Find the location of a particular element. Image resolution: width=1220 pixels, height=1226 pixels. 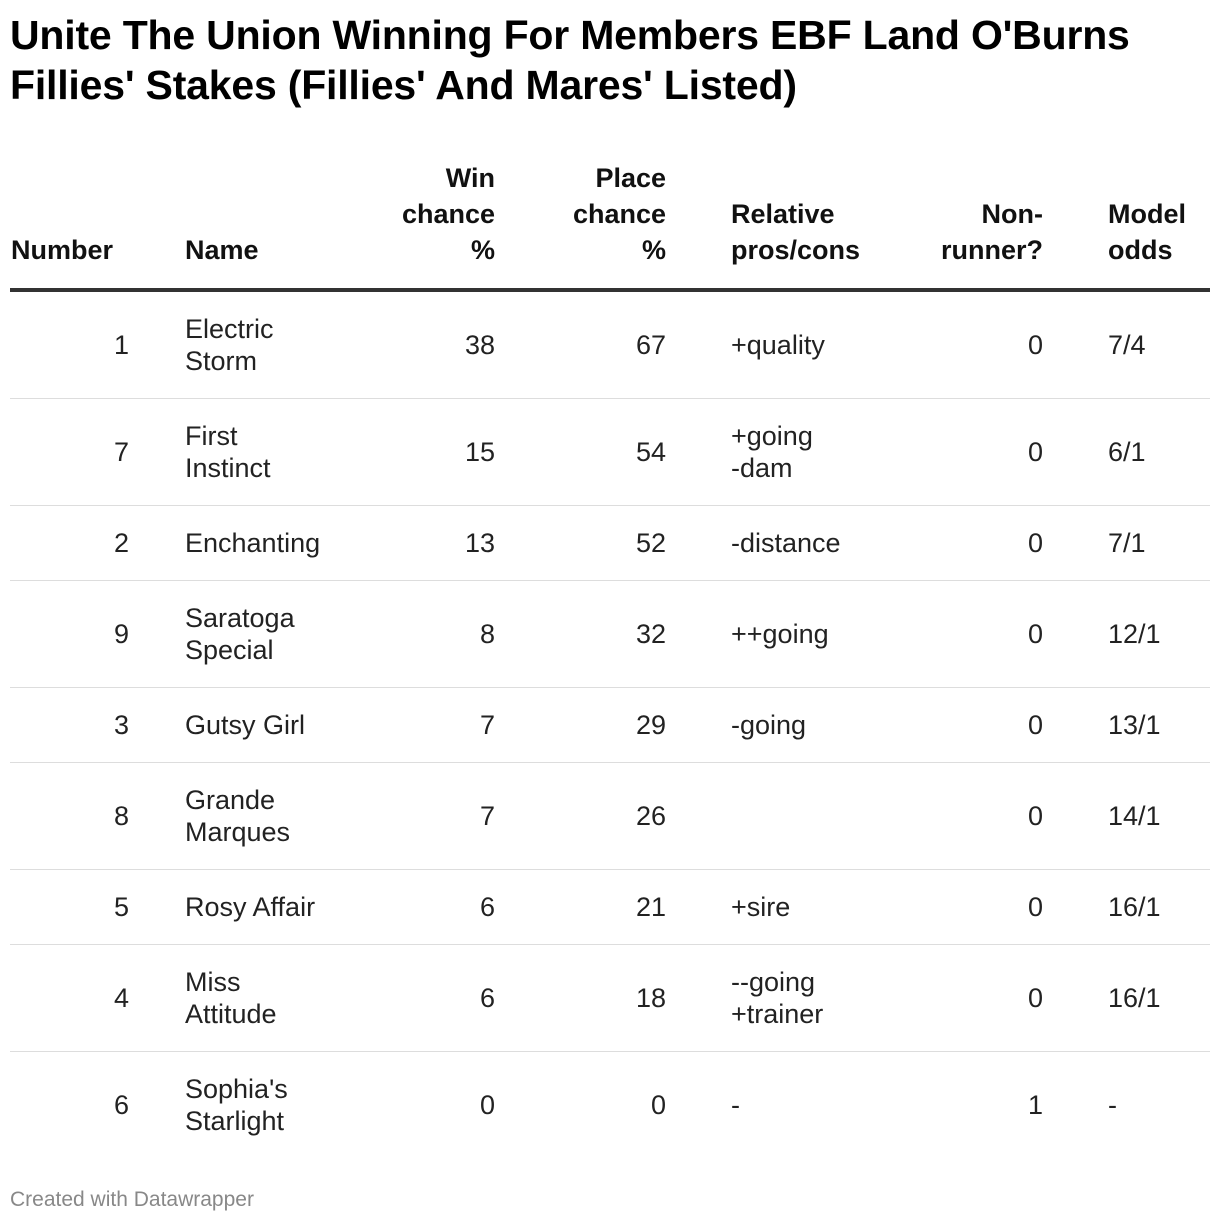

cell-number: 9 is located at coordinates (92, 634).